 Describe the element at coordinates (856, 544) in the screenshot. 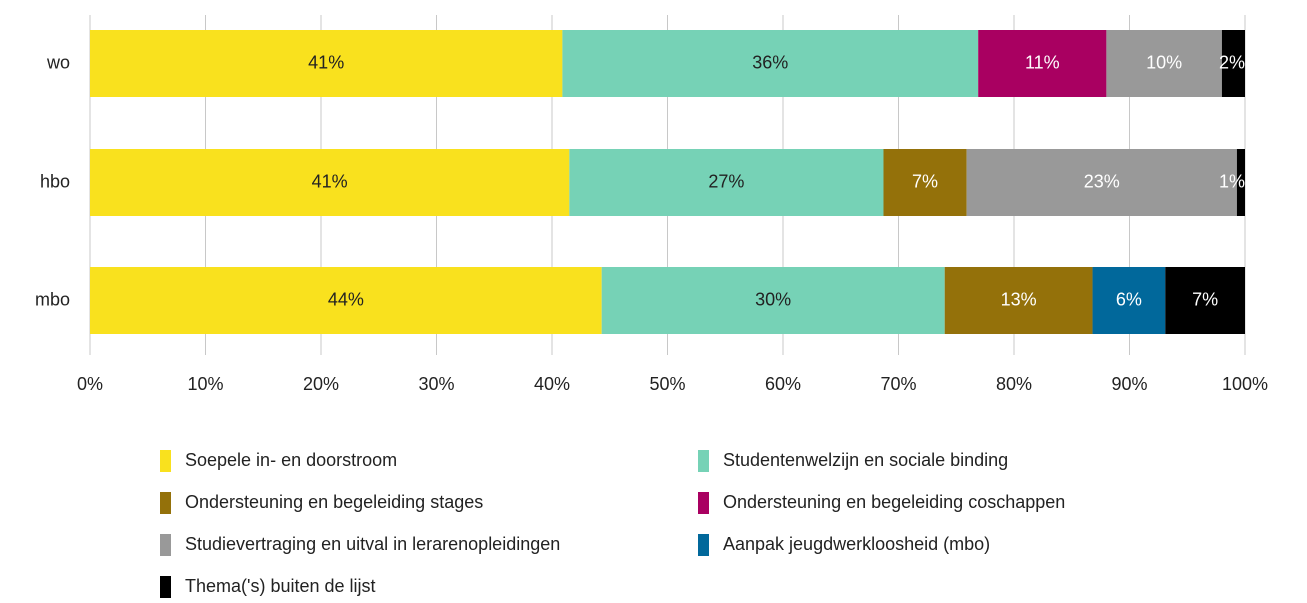

I see `legend-label: Aanpak jeugdwerkloosheid (mbo)` at that location.